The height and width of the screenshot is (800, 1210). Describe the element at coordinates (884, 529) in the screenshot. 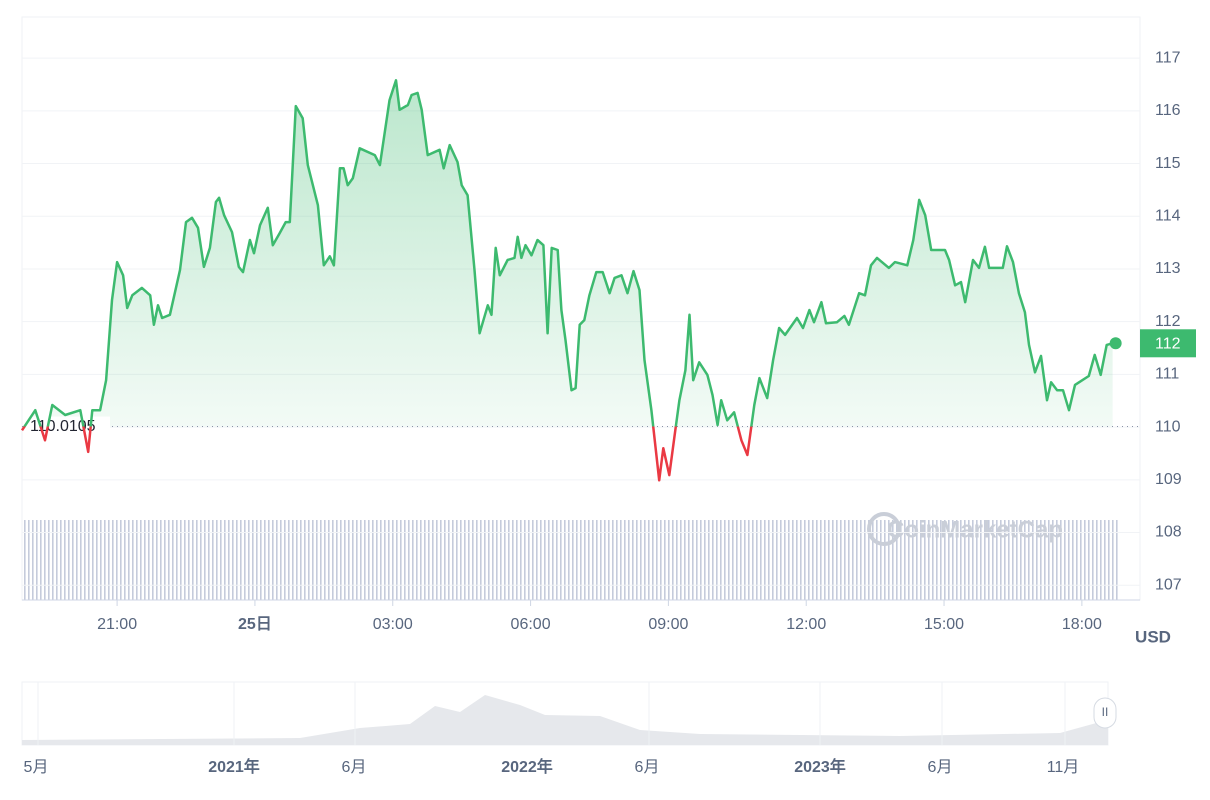

I see `watermark-logo` at that location.